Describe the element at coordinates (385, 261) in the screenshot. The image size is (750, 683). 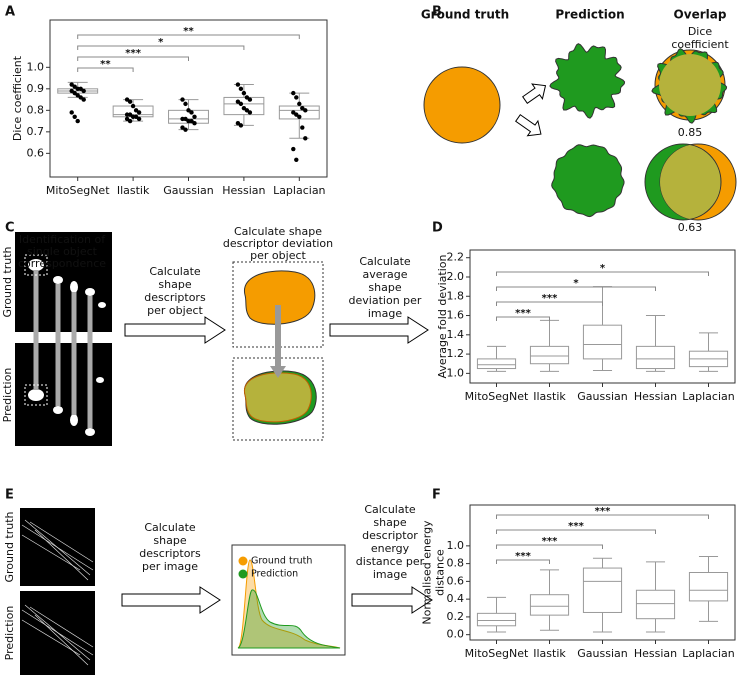
I see `text-line: Calculate` at that location.